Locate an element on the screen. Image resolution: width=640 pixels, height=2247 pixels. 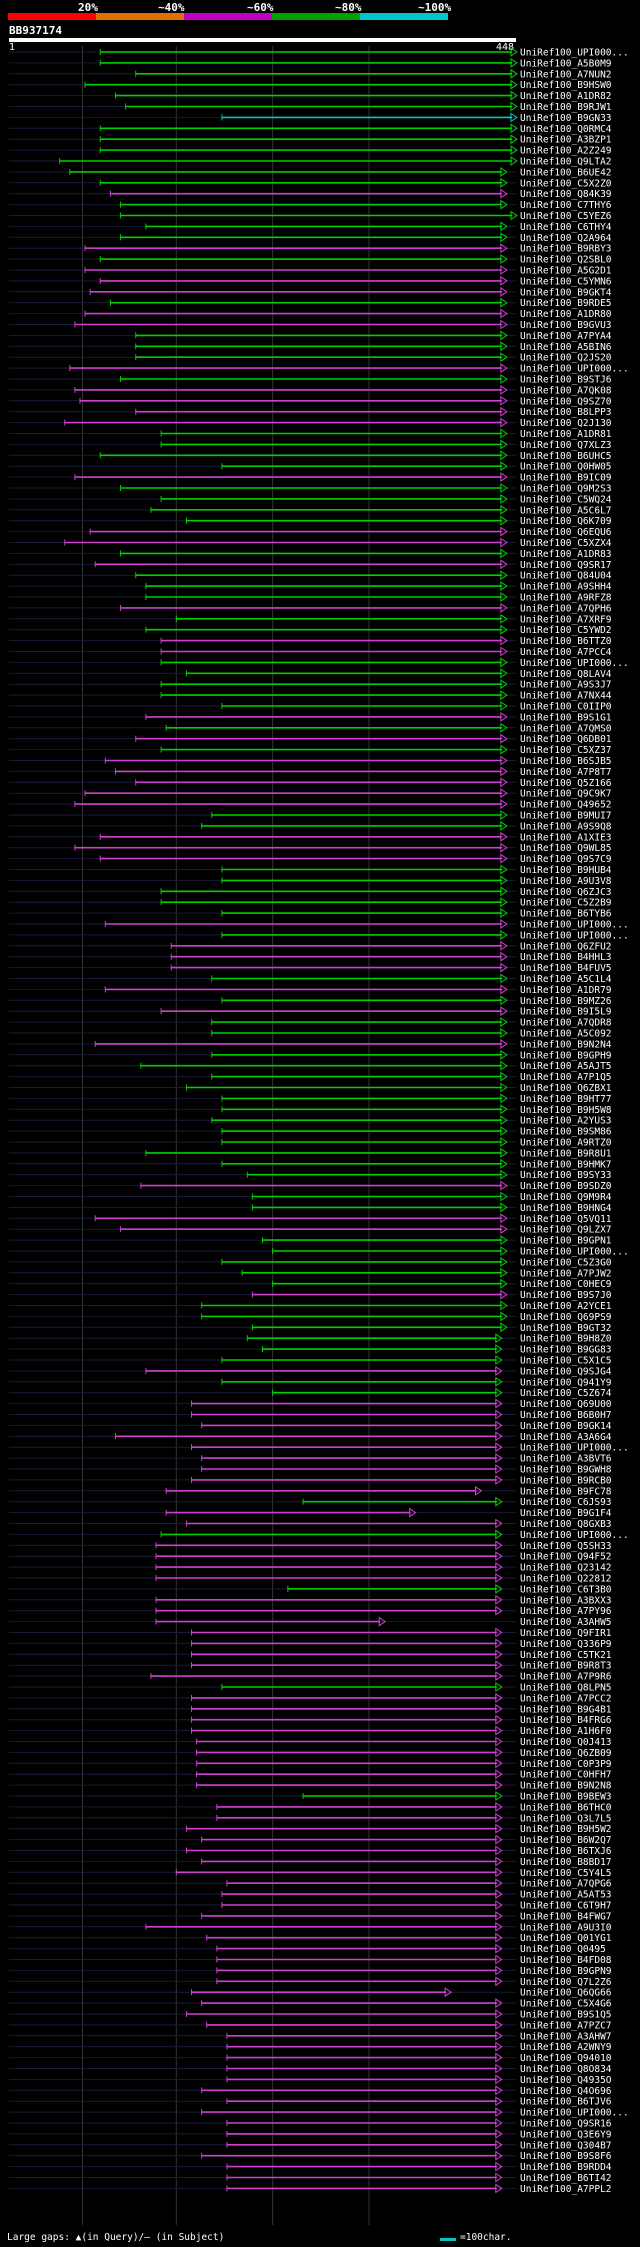
hit-row: UniRef100_A7QPG6 is located at coordinates (310, 1884).